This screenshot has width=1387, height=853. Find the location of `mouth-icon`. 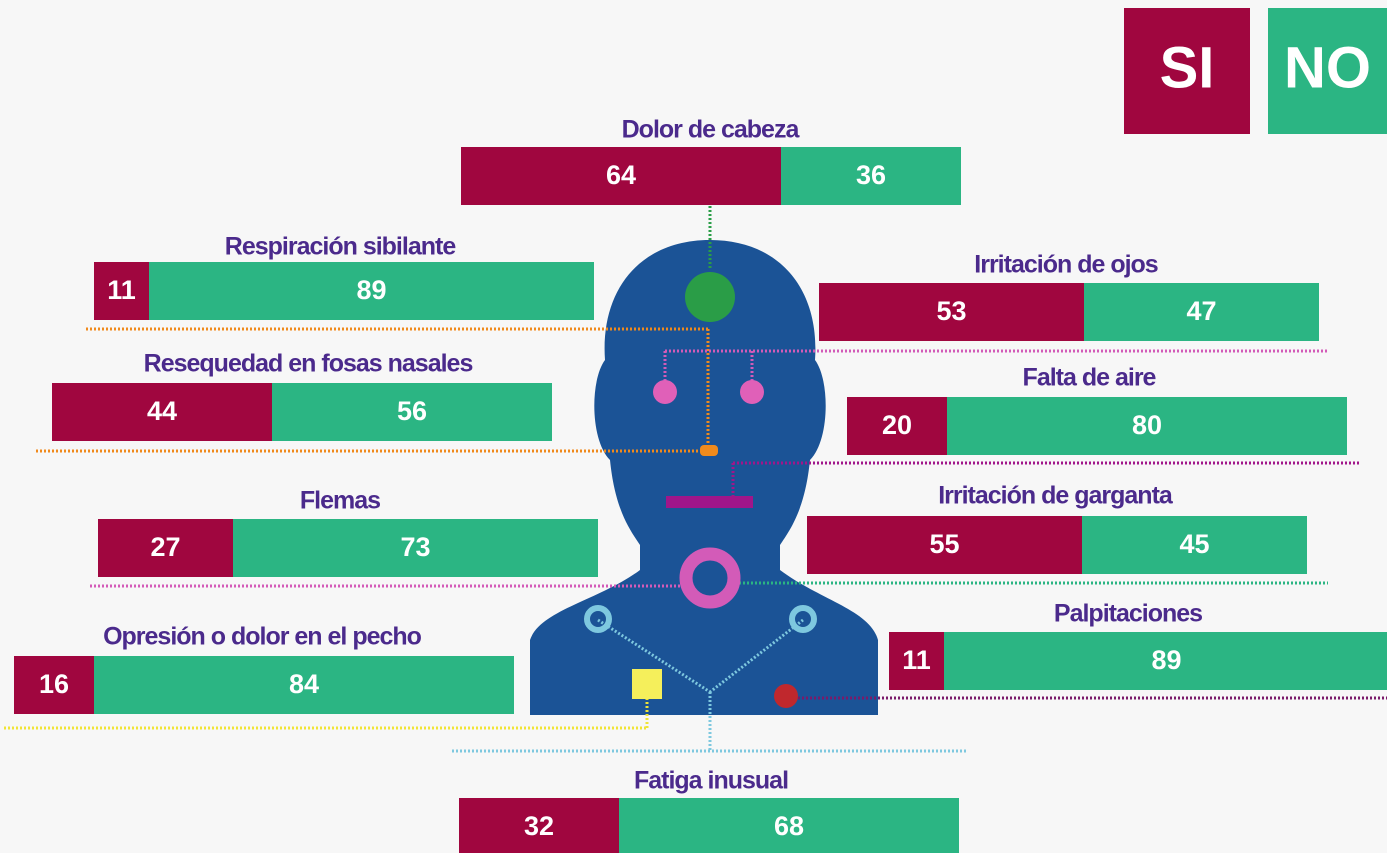

mouth-icon is located at coordinates (709, 502).